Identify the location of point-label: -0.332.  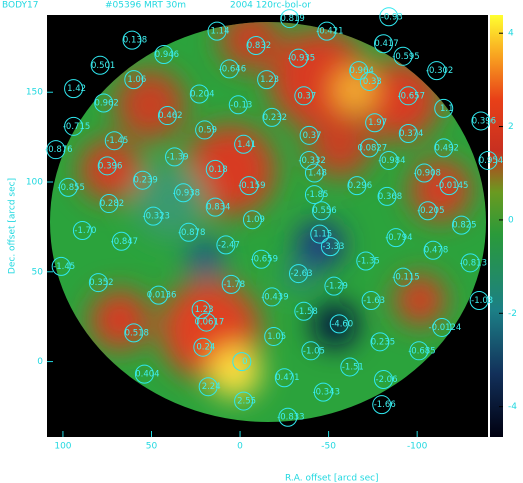
(311, 161).